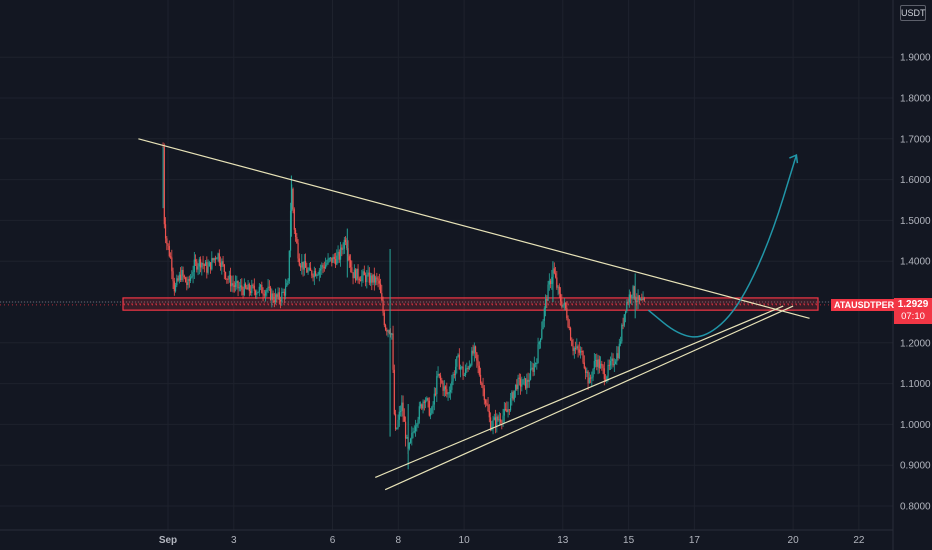  I want to click on projection-path, so click(722, 246).